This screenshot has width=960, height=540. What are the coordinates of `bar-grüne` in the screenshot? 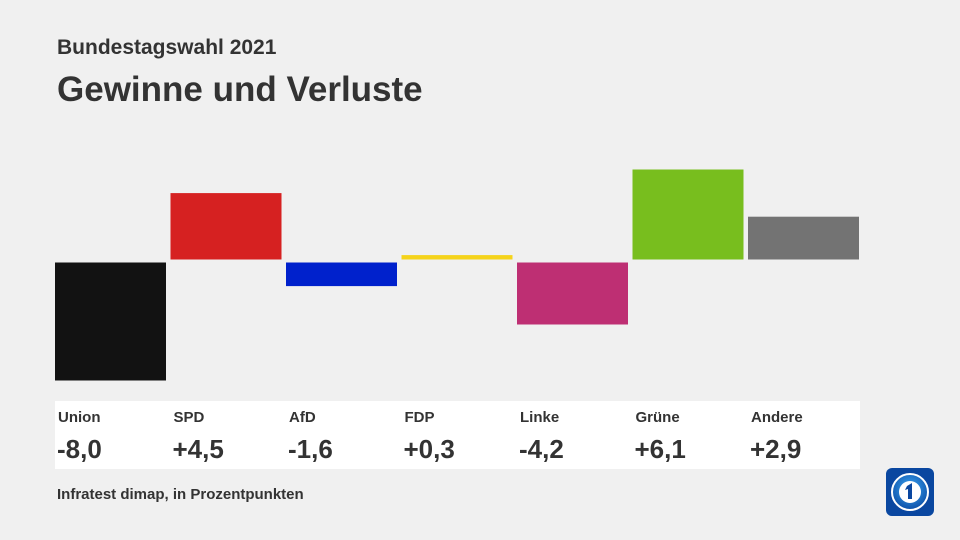 It's located at (688, 214).